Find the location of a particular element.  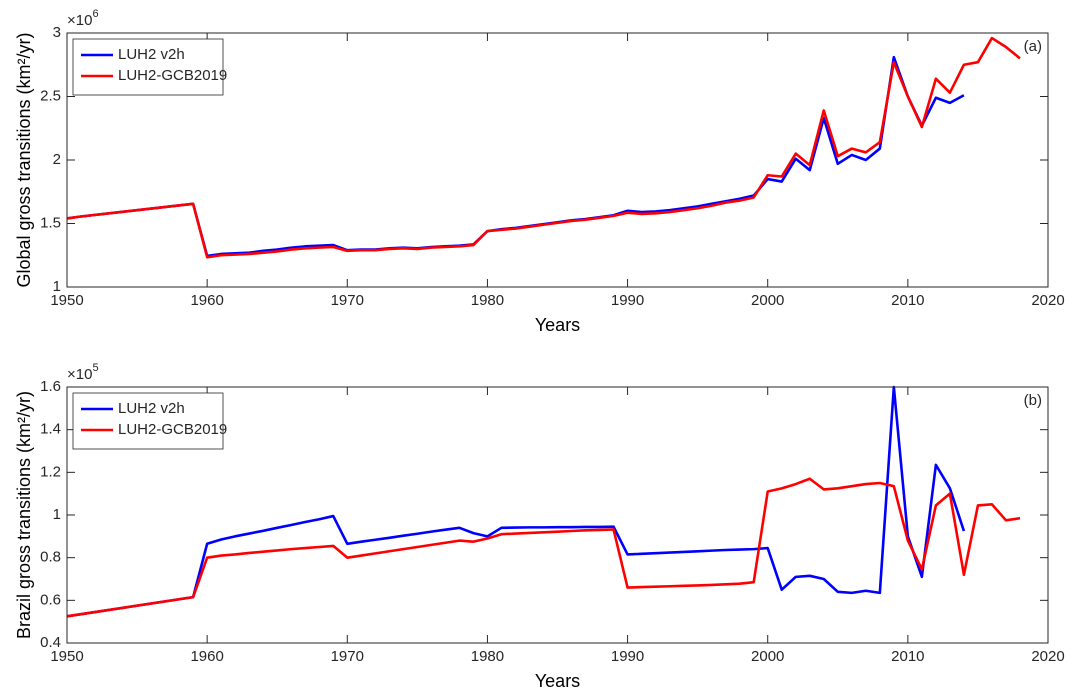

y-axis-label: Brazil gross transitions (km²/yr) is located at coordinates (24, 515).